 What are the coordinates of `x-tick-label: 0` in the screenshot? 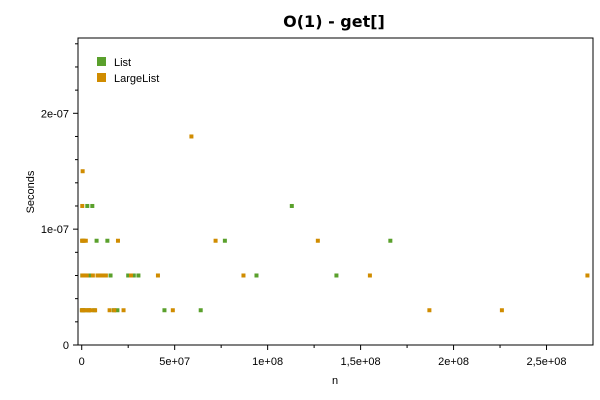 It's located at (82, 362).